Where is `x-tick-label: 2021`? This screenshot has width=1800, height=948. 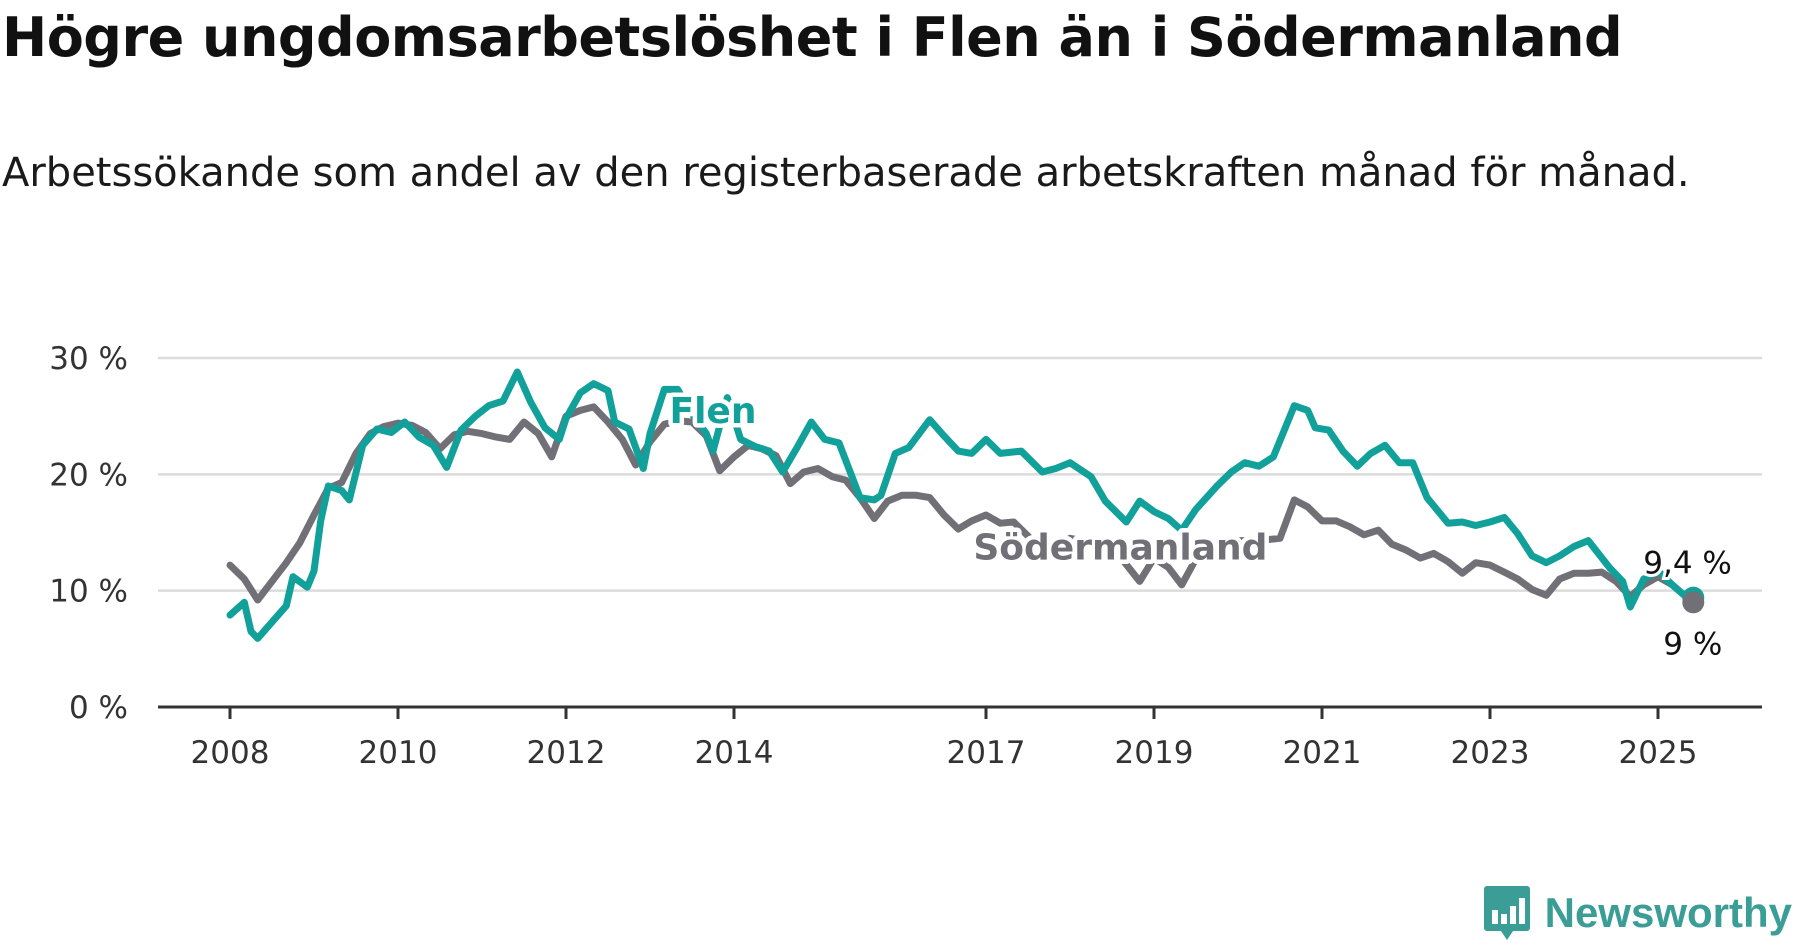
x-tick-label: 2021 is located at coordinates (1322, 753).